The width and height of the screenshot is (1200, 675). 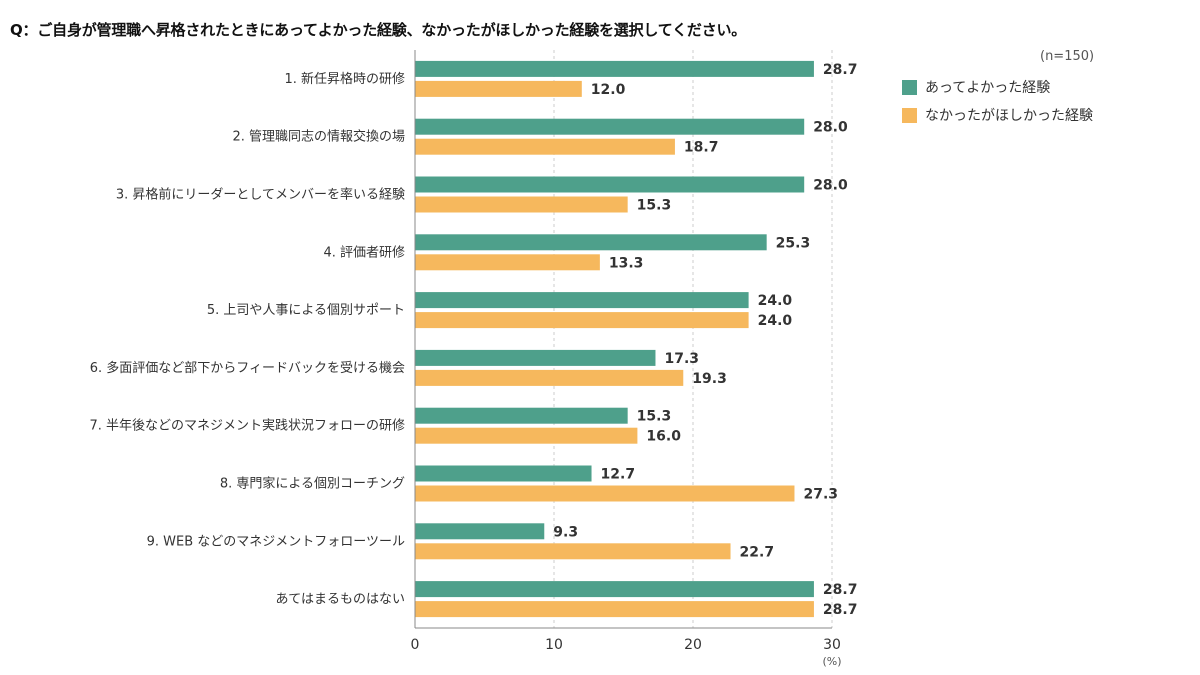 What do you see at coordinates (1067, 56) in the screenshot?
I see `sample-size-note: (n=150)` at bounding box center [1067, 56].